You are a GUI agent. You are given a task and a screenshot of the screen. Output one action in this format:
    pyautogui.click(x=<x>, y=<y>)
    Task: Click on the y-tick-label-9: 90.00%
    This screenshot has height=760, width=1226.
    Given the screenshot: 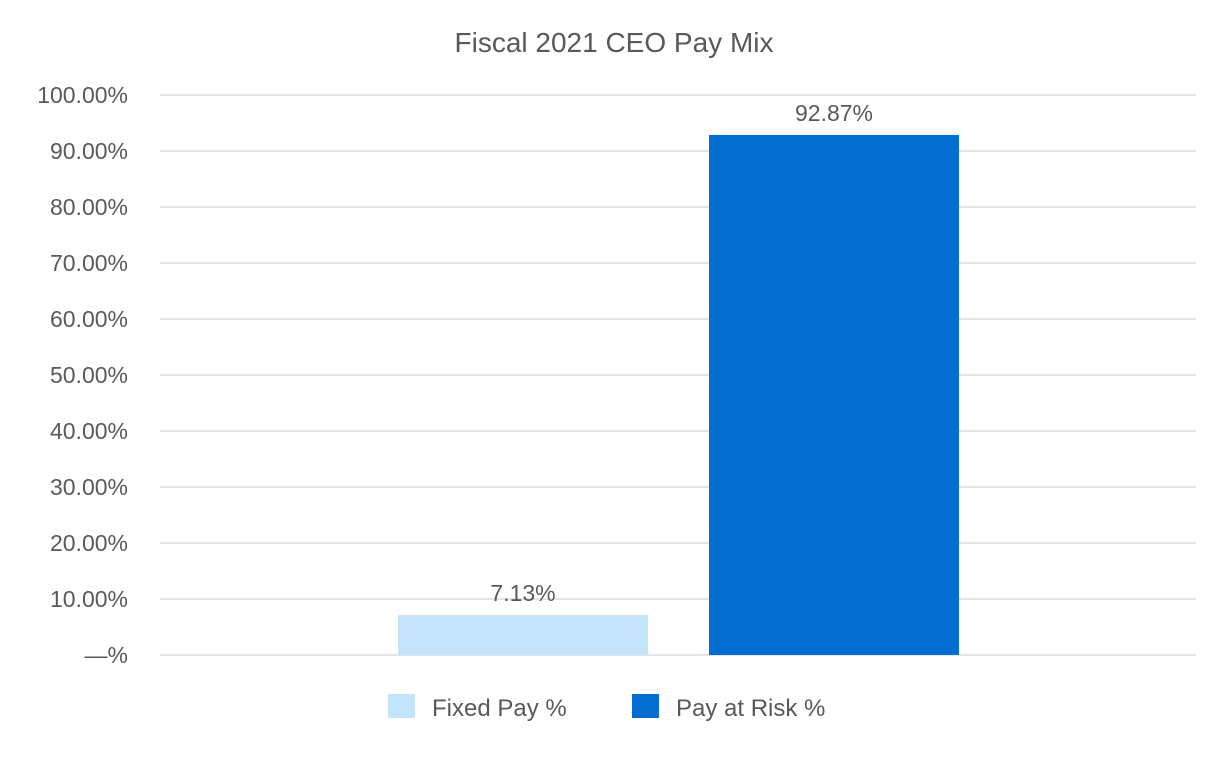 What is the action you would take?
    pyautogui.click(x=89, y=151)
    